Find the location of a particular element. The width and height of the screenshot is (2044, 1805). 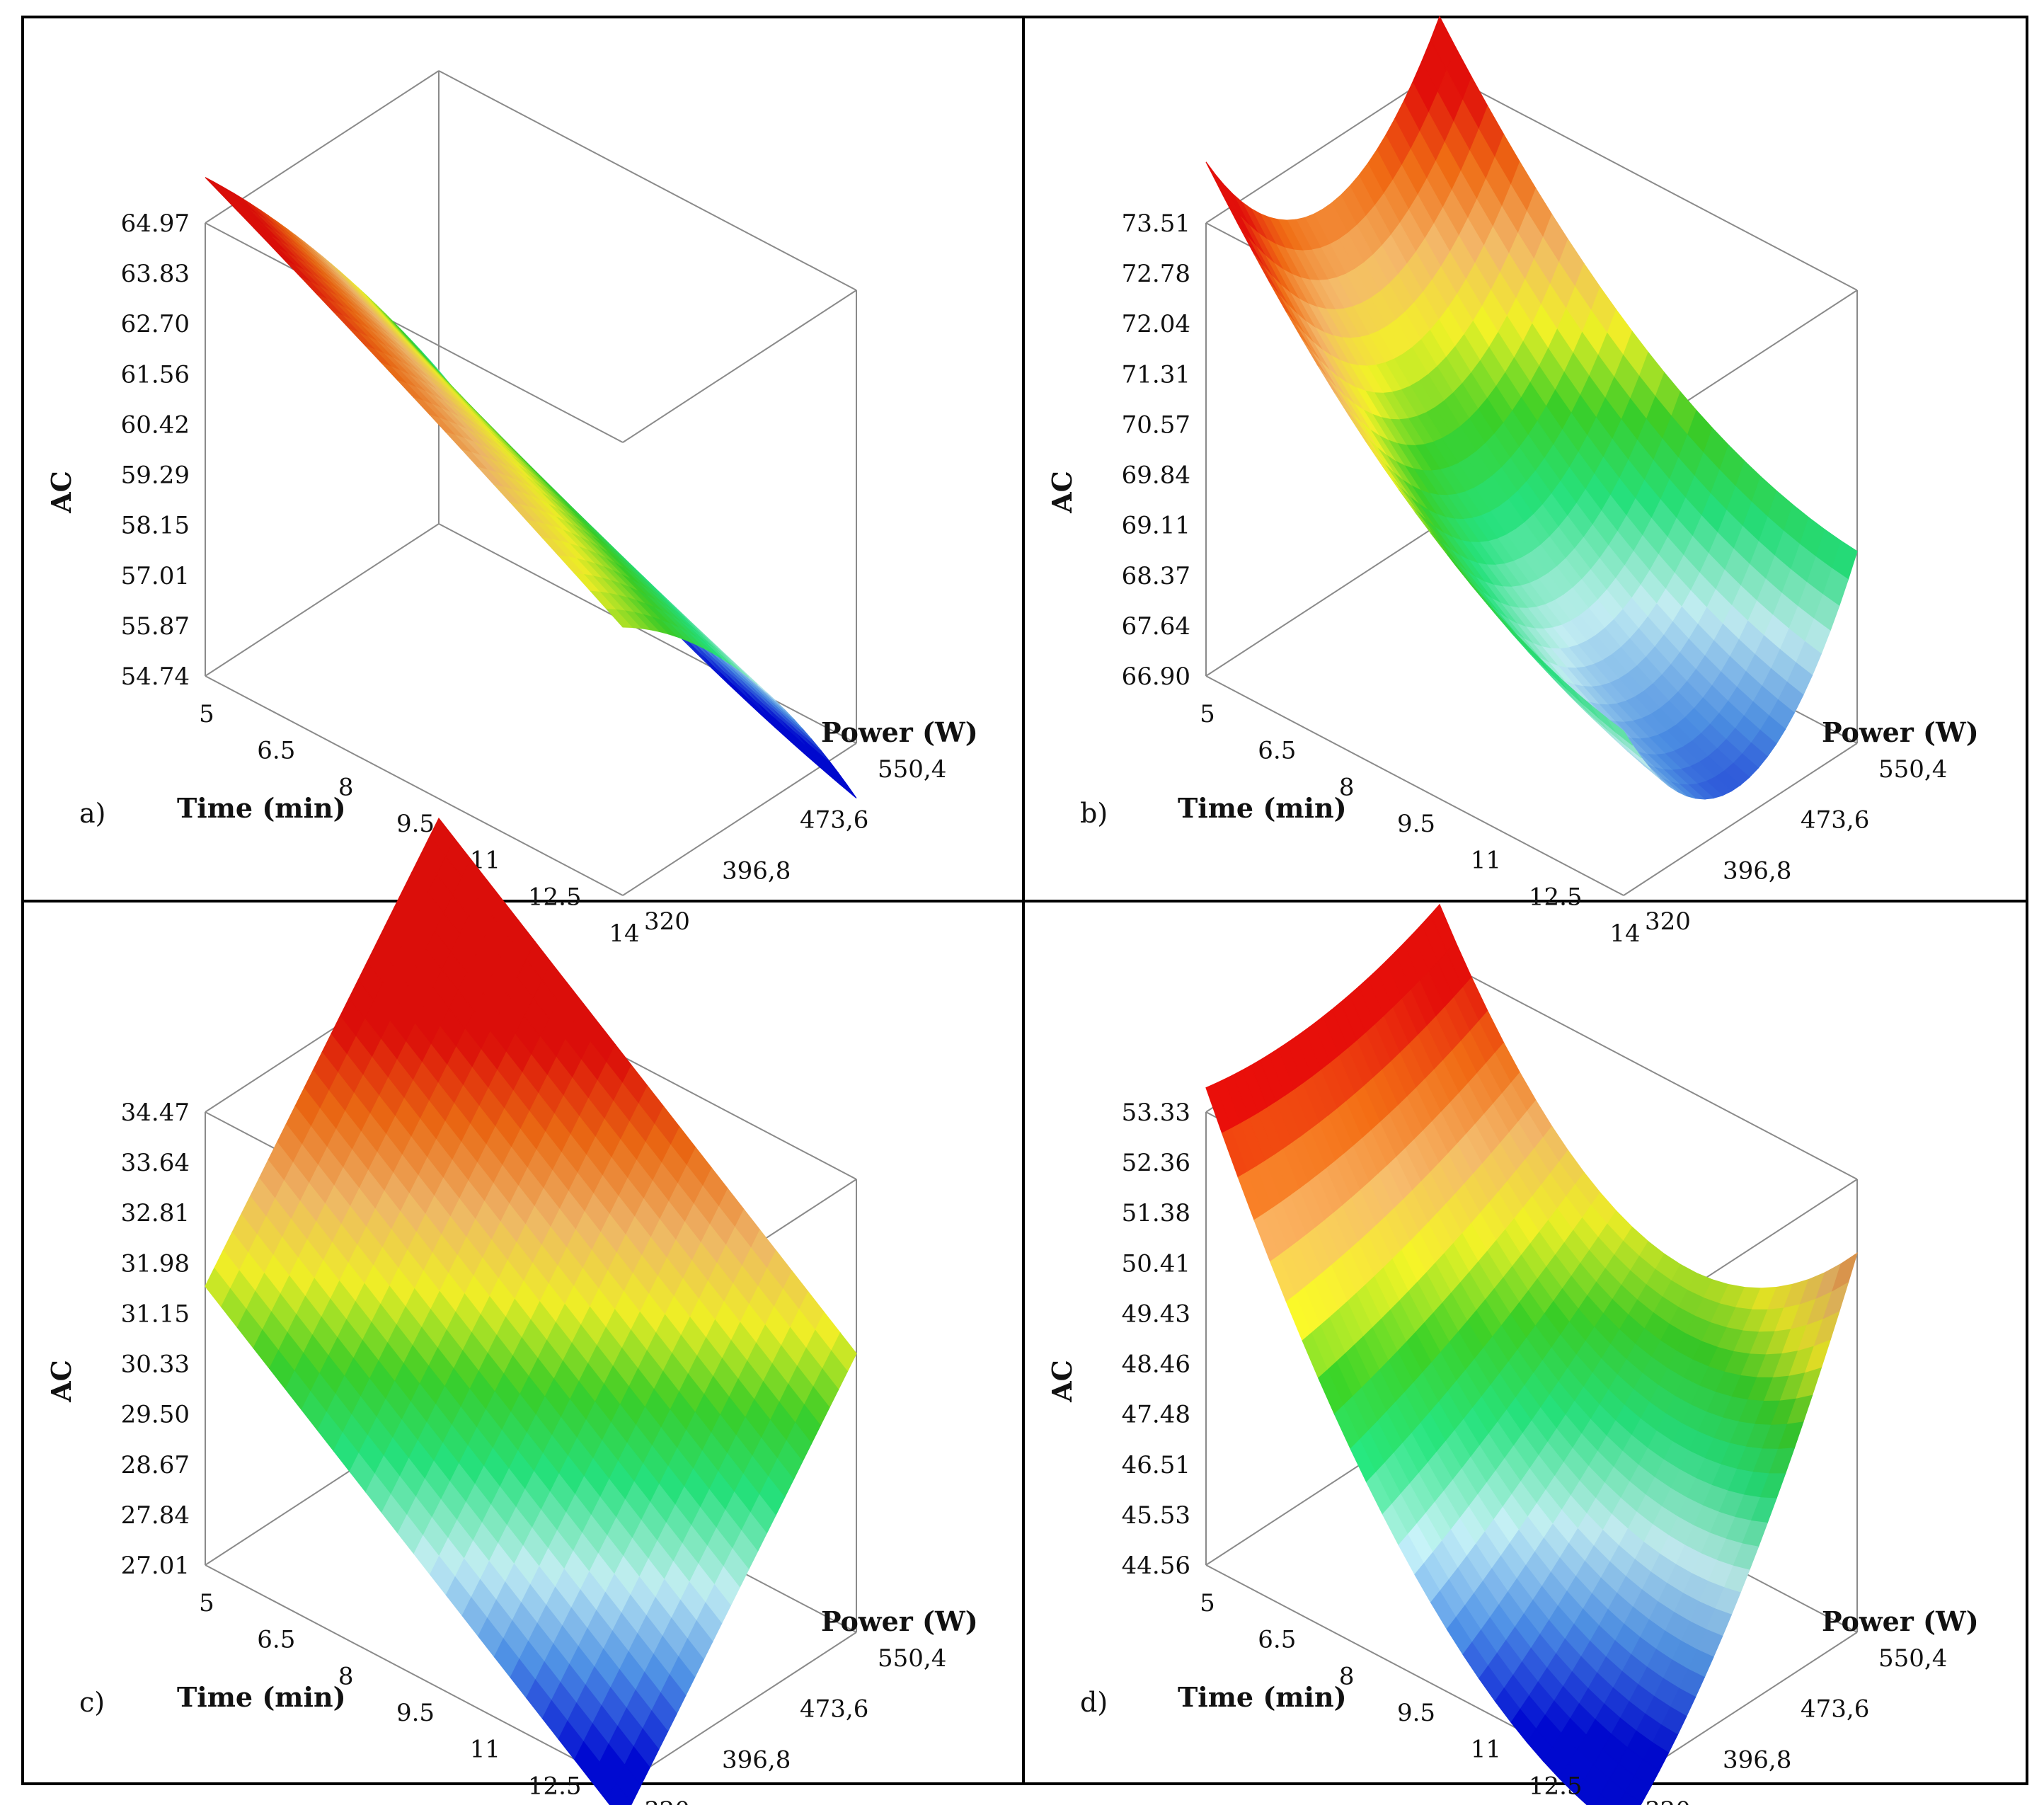

z-tick-label: 58.15 is located at coordinates (155, 526).